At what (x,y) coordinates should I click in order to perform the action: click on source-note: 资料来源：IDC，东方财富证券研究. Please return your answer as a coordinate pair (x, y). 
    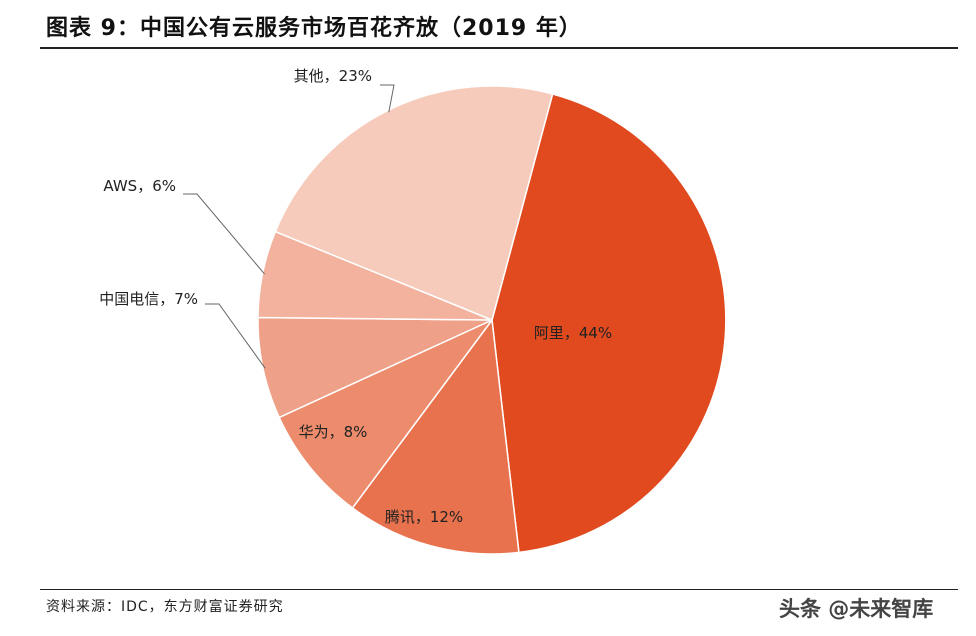
    Looking at the image, I should click on (165, 607).